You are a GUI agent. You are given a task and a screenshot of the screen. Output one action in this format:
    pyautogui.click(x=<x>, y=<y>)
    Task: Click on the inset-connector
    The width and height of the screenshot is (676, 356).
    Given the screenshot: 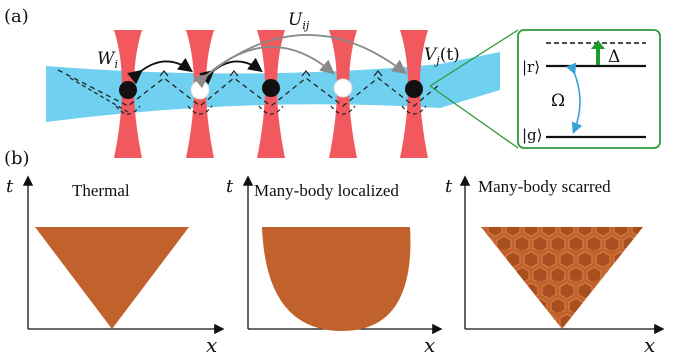 What is the action you would take?
    pyautogui.click(x=474, y=89)
    